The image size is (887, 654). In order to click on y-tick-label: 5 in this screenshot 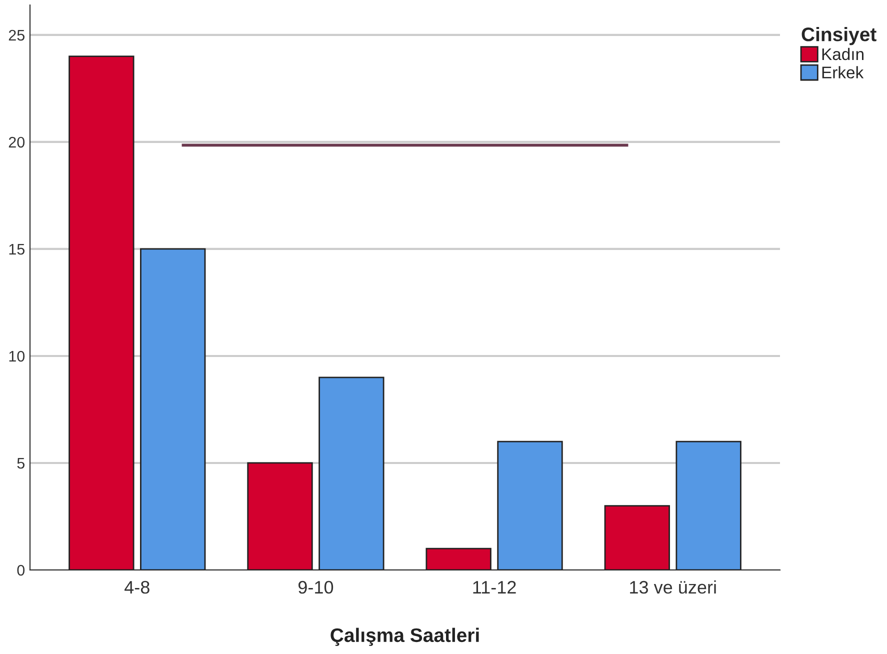, I will do `click(20, 463)`.